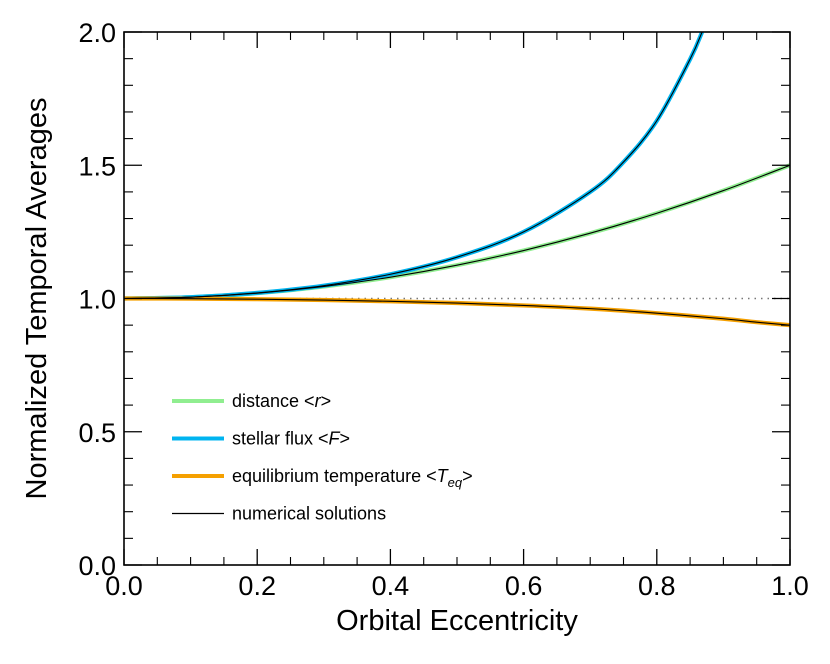 This screenshot has width=830, height=664. I want to click on legend-label-numerical: numerical solutions, so click(309, 514).